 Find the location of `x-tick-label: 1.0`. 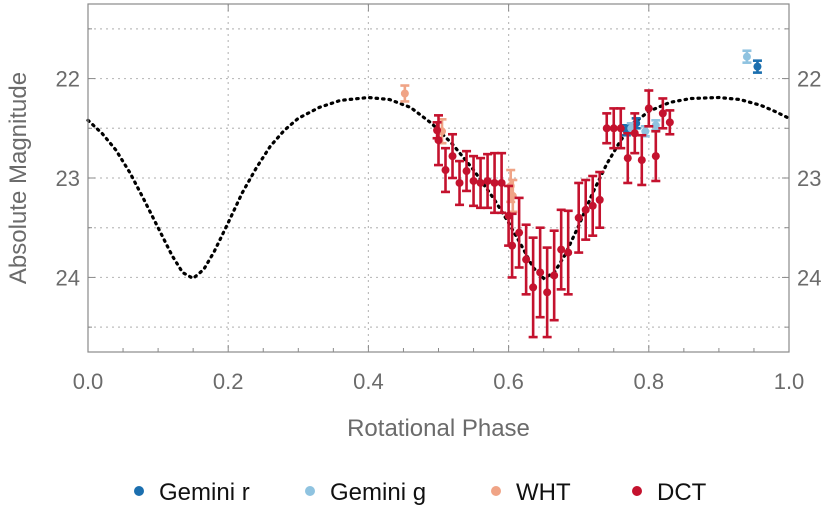

x-tick-label: 1.0 is located at coordinates (789, 381).